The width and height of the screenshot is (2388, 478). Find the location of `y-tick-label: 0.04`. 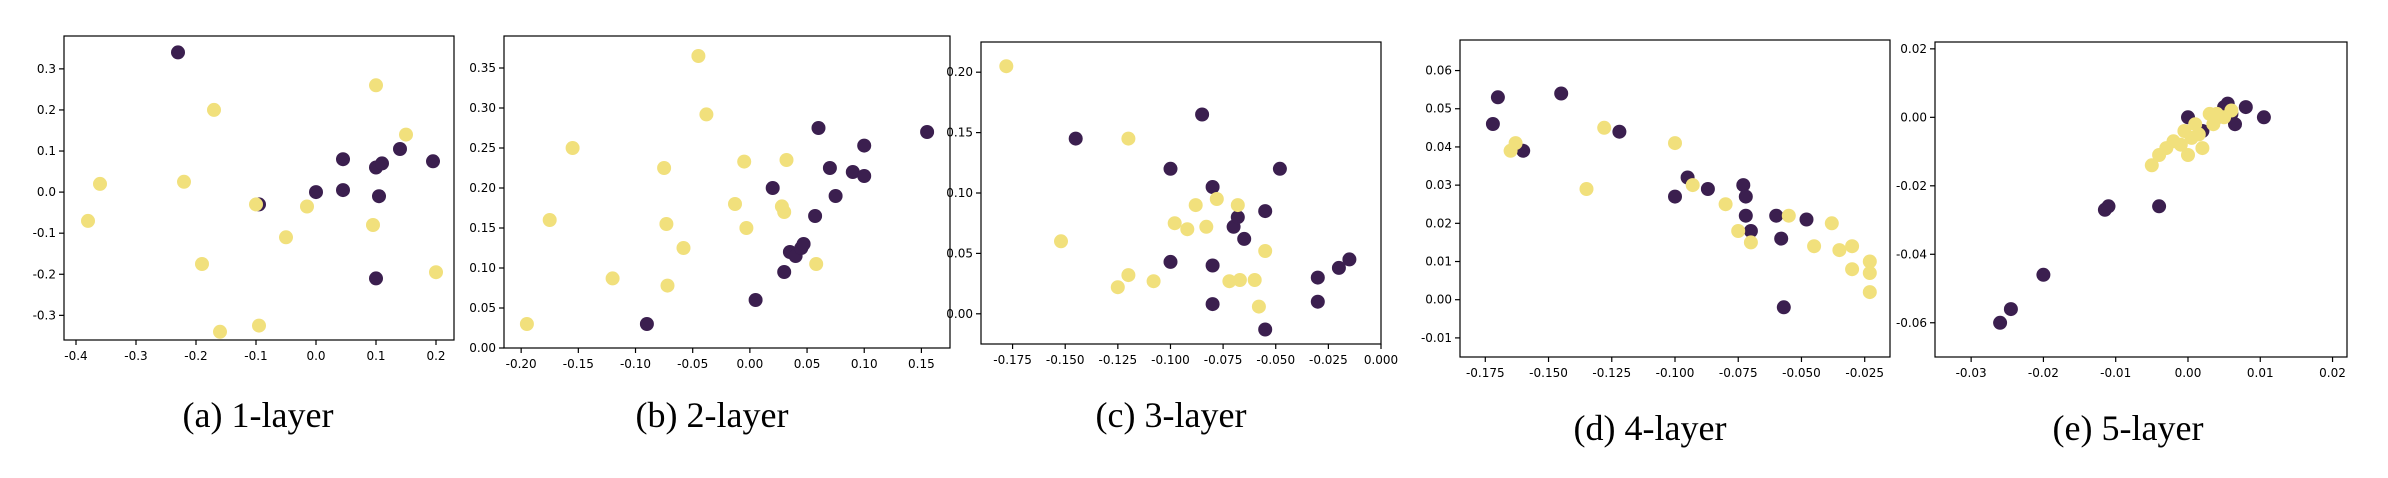

y-tick-label: 0.04 is located at coordinates (1438, 147).